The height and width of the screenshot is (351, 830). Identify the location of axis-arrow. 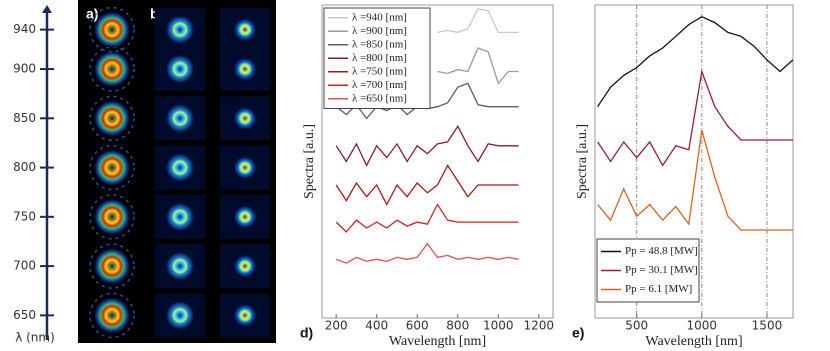
(47, 9).